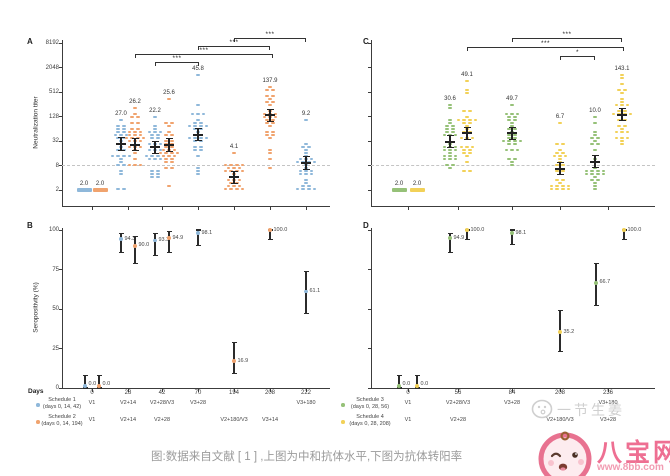  What do you see at coordinates (62, 421) in the screenshot?
I see `legend-schedule-name: Schedule 2 (days 0, 14, 194)` at bounding box center [62, 421].